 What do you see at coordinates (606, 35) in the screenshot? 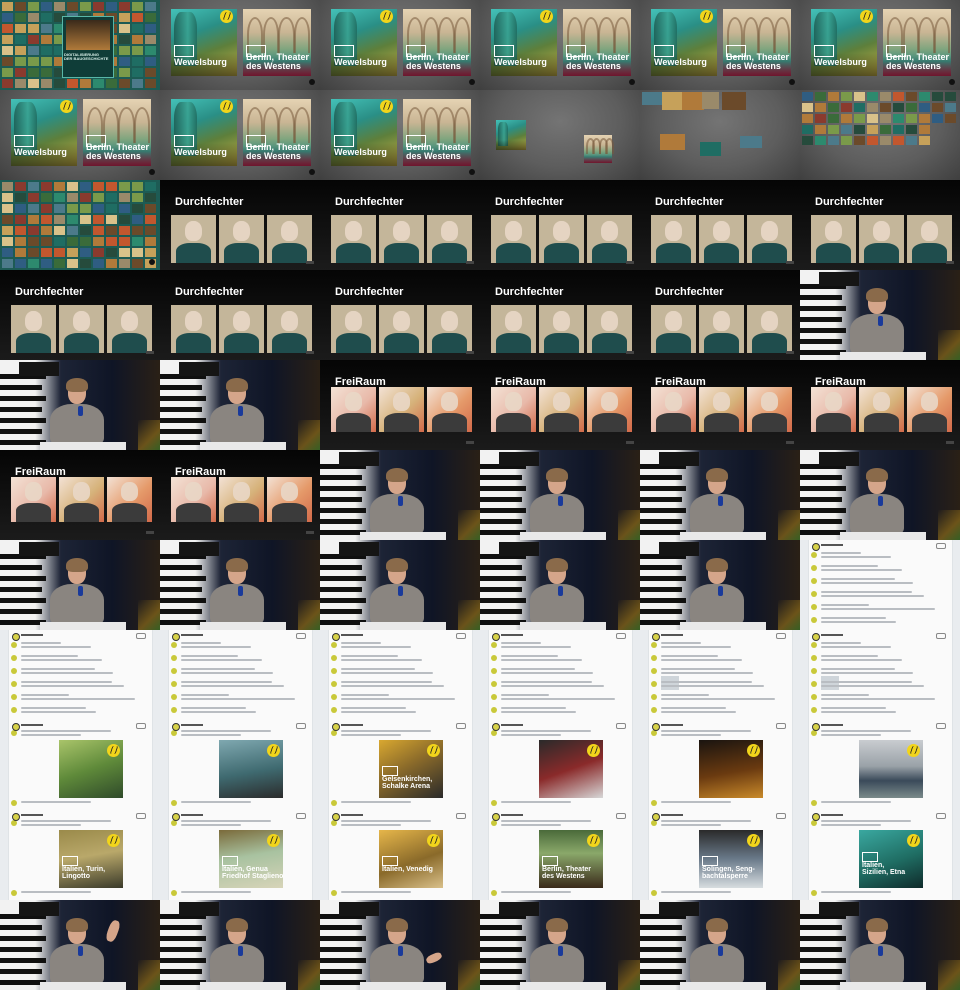
I see `arch-shape` at bounding box center [606, 35].